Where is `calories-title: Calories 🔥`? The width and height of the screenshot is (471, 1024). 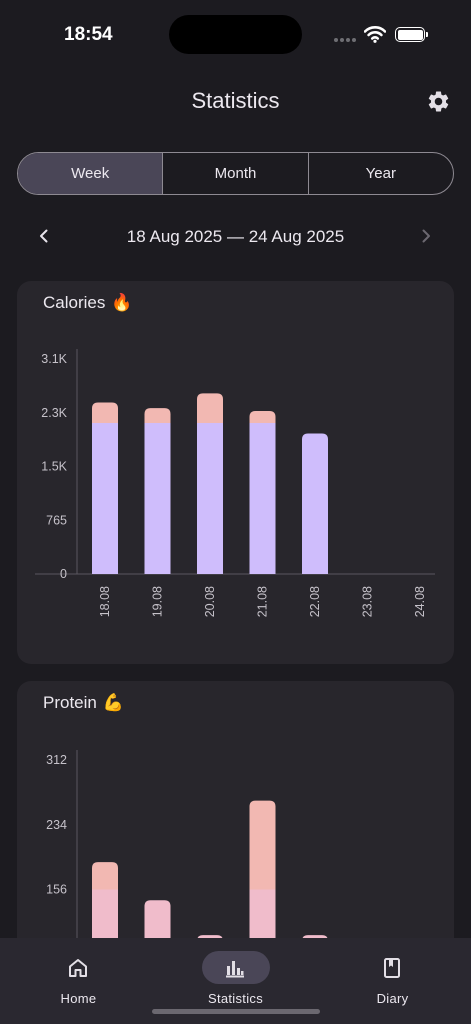 calories-title: Calories 🔥 is located at coordinates (88, 303).